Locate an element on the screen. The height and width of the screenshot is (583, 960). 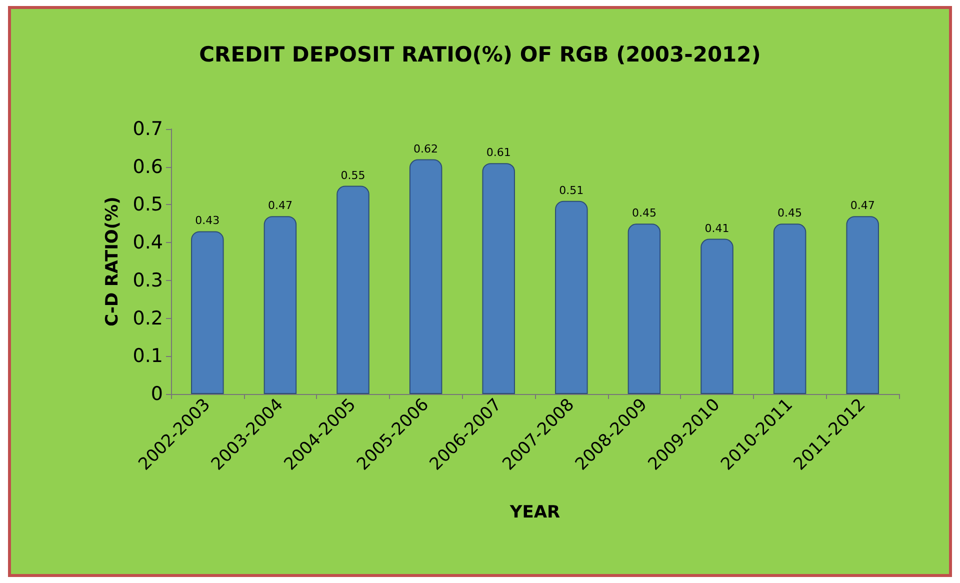
y-tick-label: 0.2 is located at coordinates (147, 318).